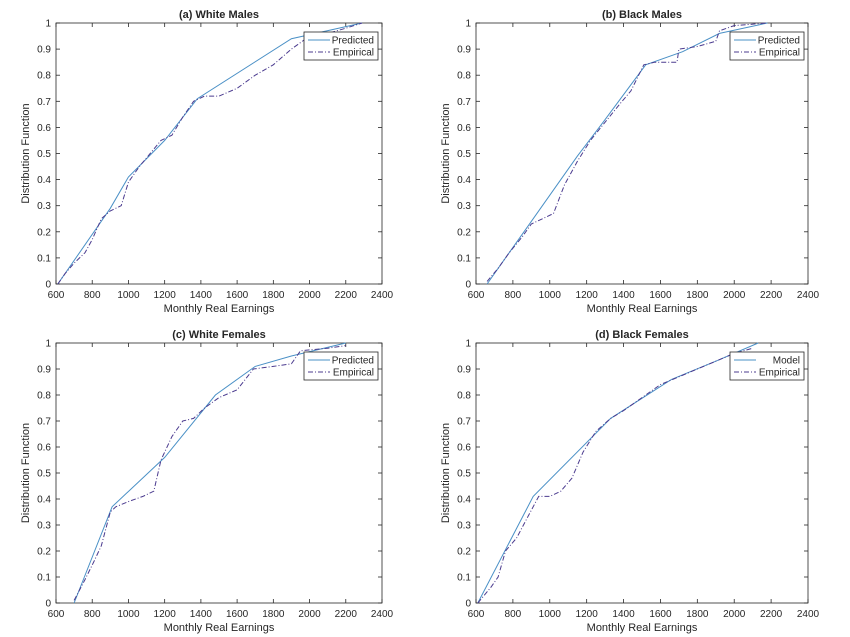  I want to click on chart-title: (a) White Males, so click(219, 15).